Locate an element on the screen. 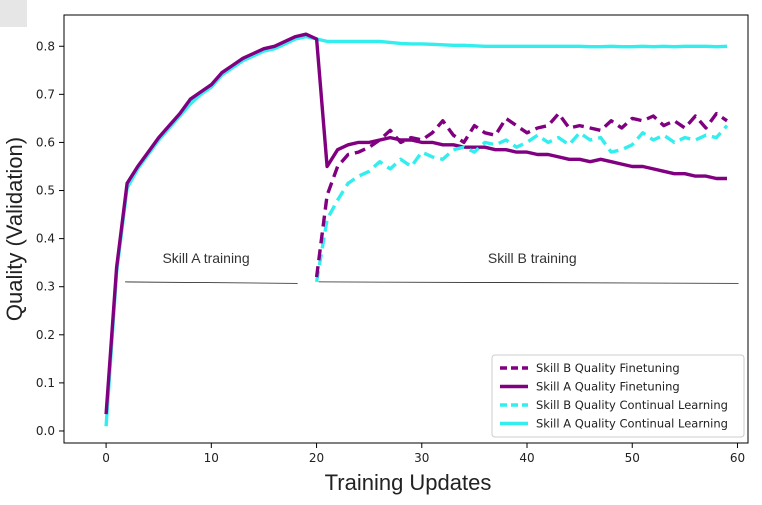 This screenshot has width=762, height=505. legend-entry: Skill B Quality Finetuning is located at coordinates (608, 368).